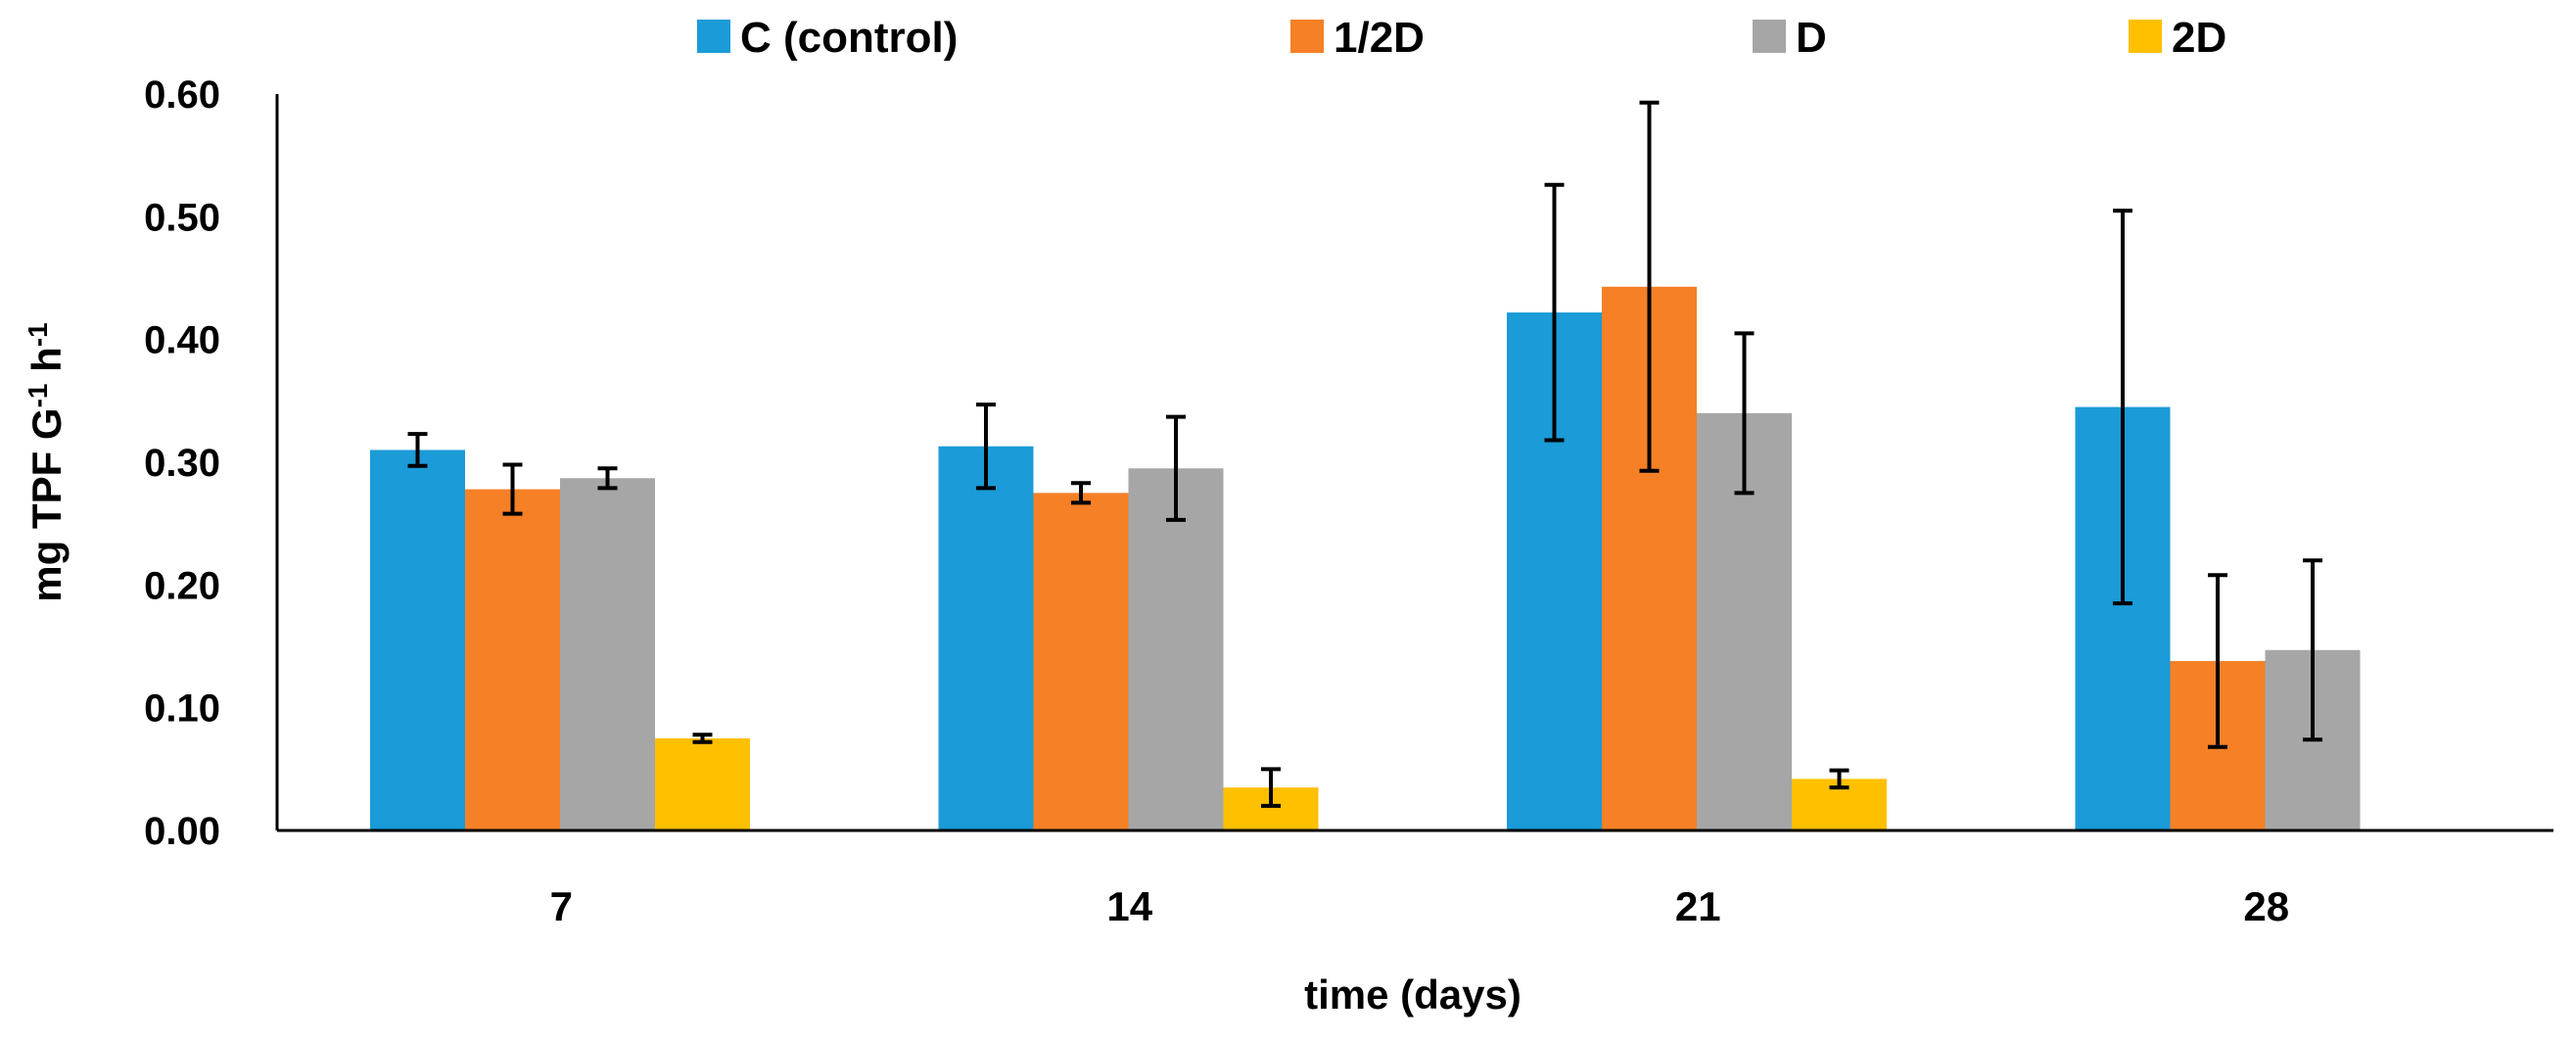  I want to click on y-axis-title-sup2: -1, so click(38, 334).